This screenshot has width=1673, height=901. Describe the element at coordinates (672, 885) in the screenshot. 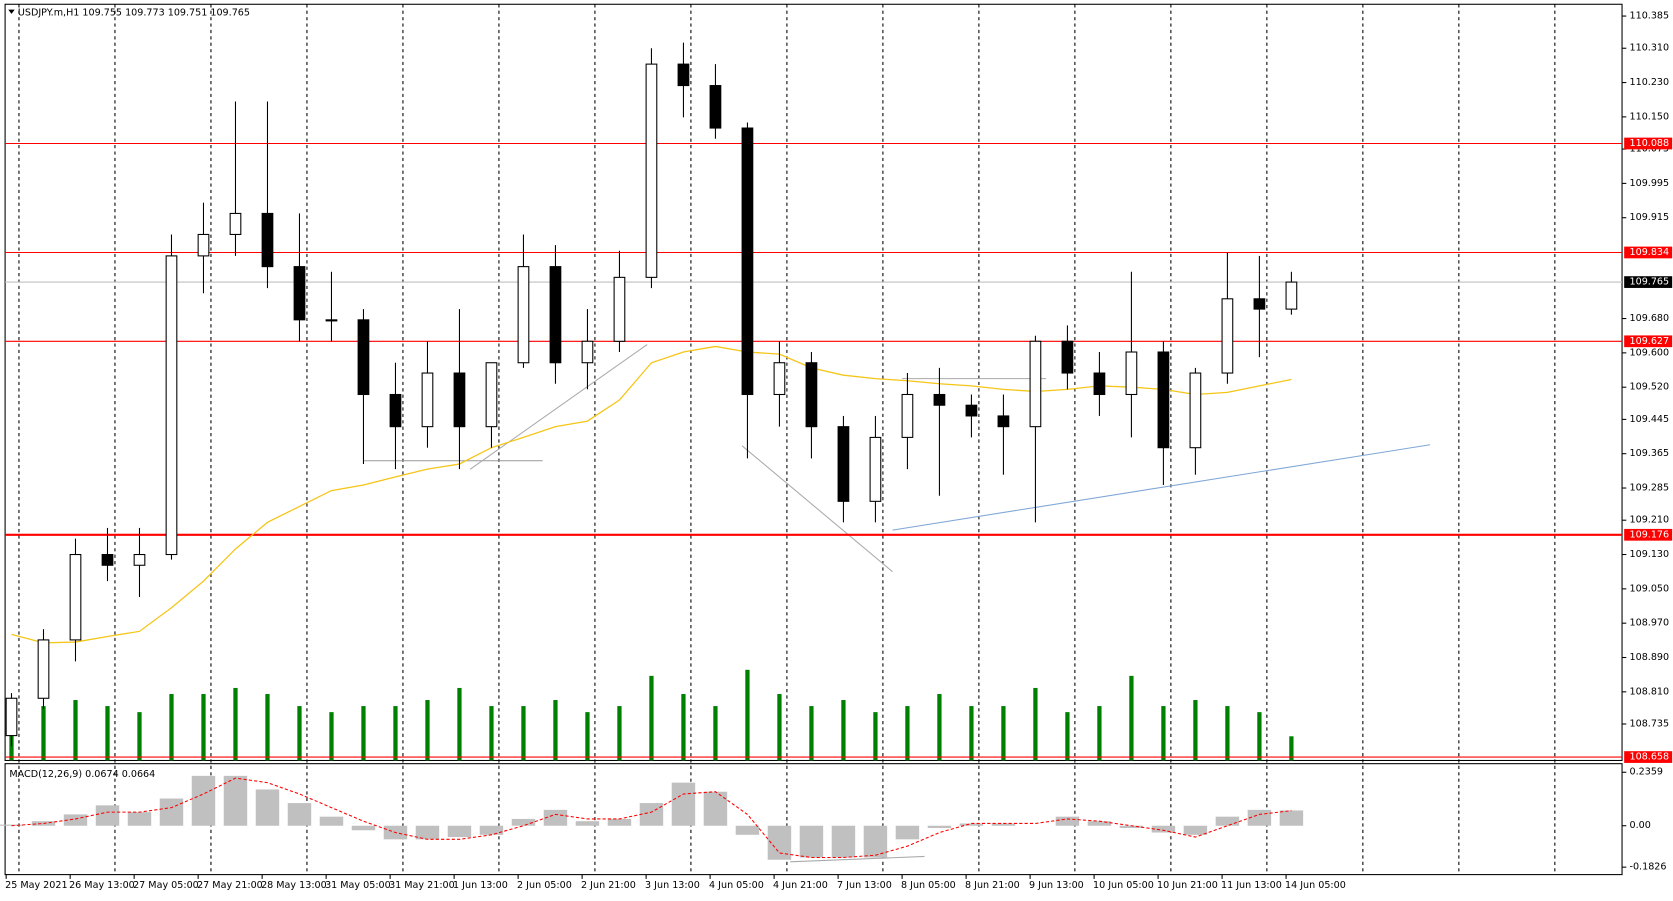

I see `x-tick-label: 3 Jun 13:00` at that location.